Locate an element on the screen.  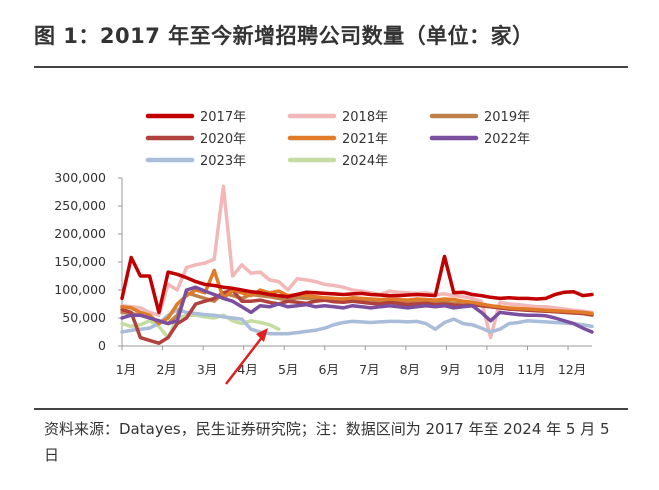
y-tick-label: 100,000 is located at coordinates (80, 289).